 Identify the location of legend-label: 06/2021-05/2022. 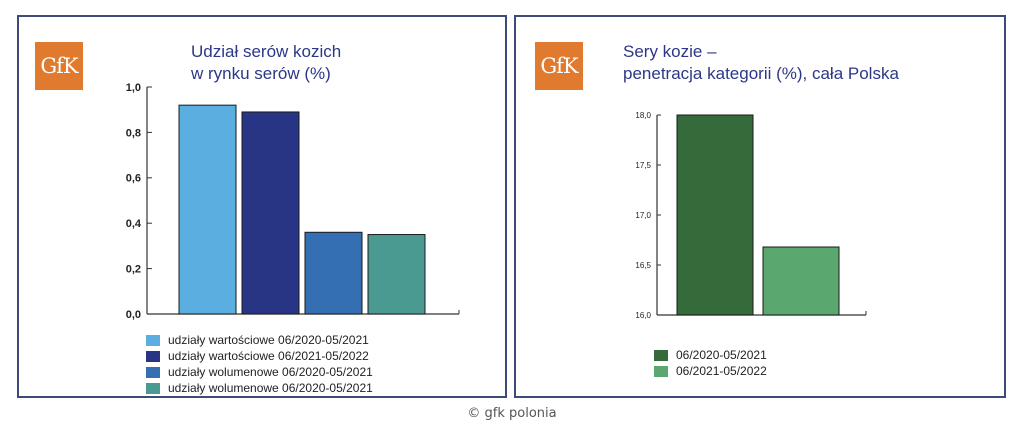
(721, 371).